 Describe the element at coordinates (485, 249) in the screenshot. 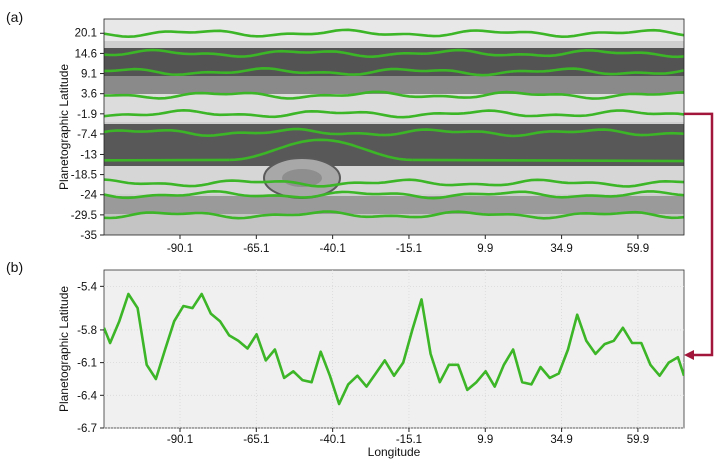

I see `panel-a-xtick-label: 9.9` at that location.